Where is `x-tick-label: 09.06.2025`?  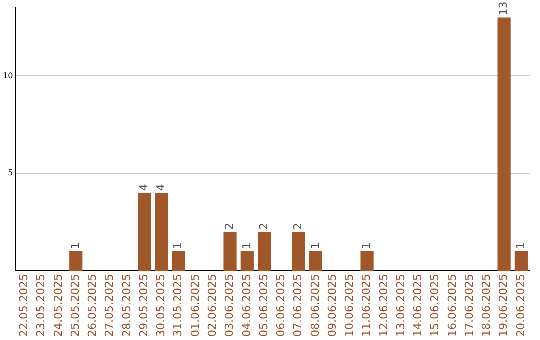 x-tick-label: 09.06.2025 is located at coordinates (332, 306).